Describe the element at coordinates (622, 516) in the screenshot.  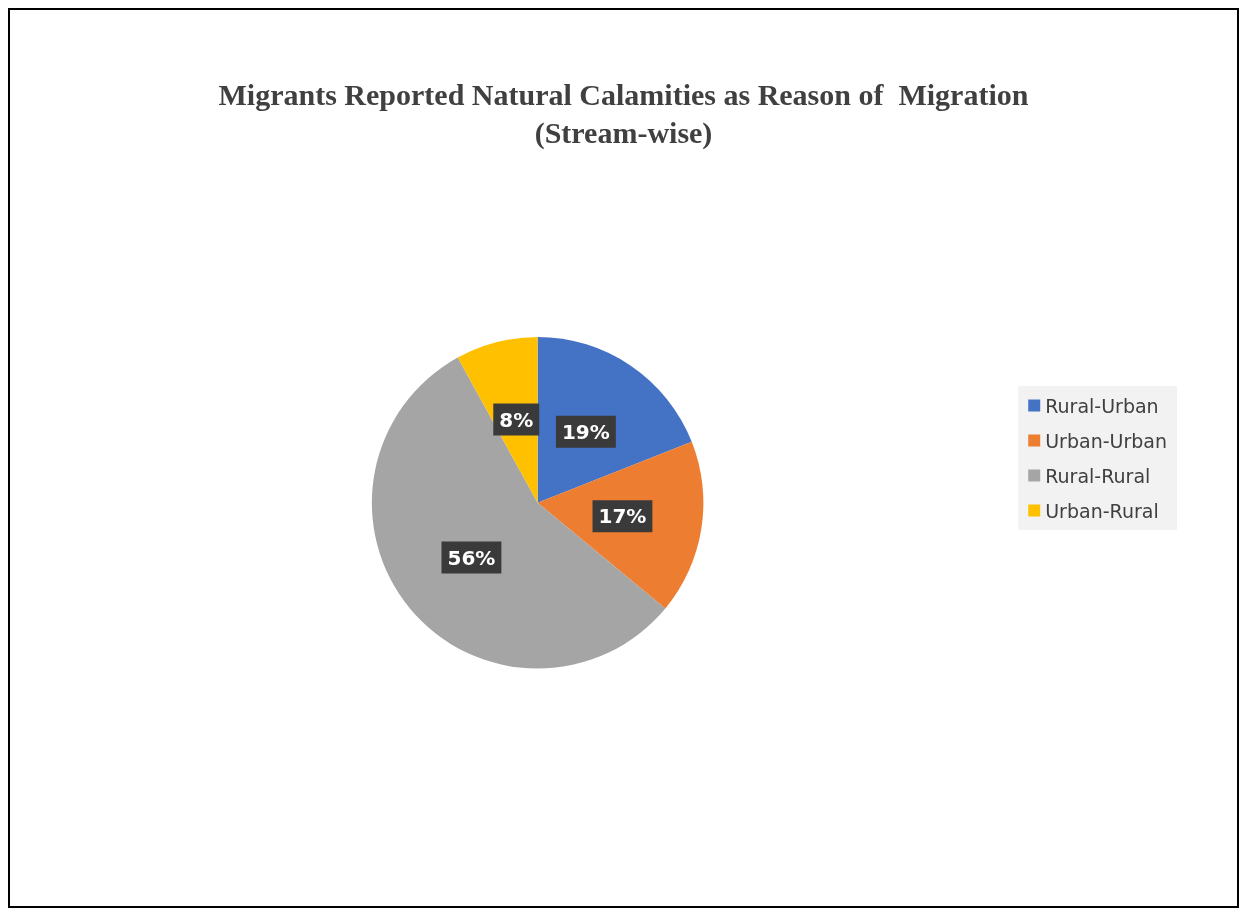
I see `data-label: 17%` at that location.